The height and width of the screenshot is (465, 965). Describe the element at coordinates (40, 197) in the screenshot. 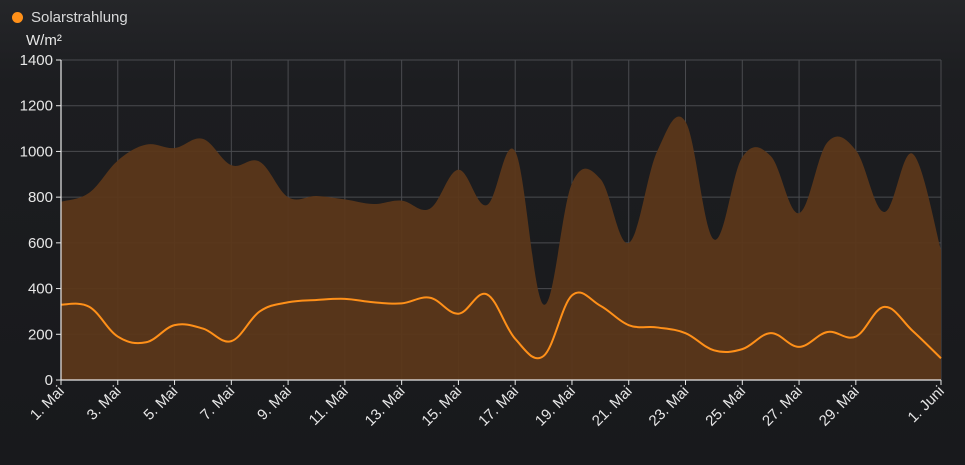

I see `y-tick-label: 800` at that location.